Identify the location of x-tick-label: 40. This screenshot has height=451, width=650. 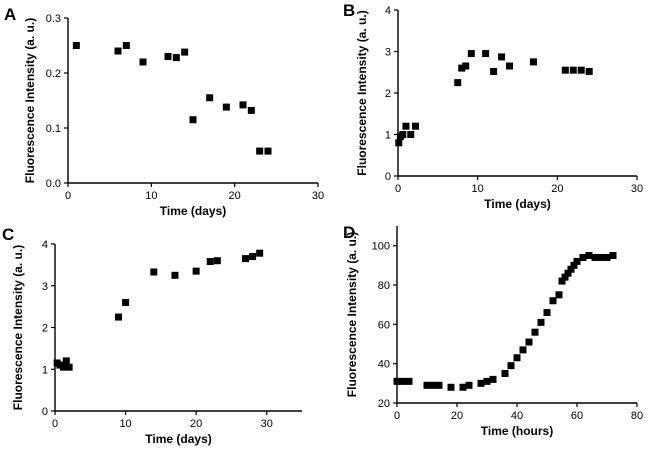
(517, 416).